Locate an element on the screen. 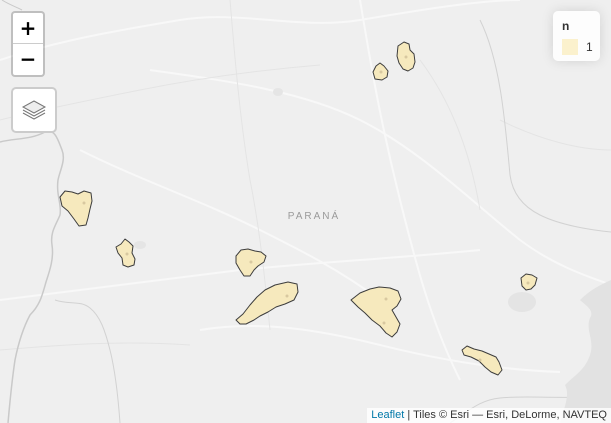  zoom-out-button: − is located at coordinates (28, 59).